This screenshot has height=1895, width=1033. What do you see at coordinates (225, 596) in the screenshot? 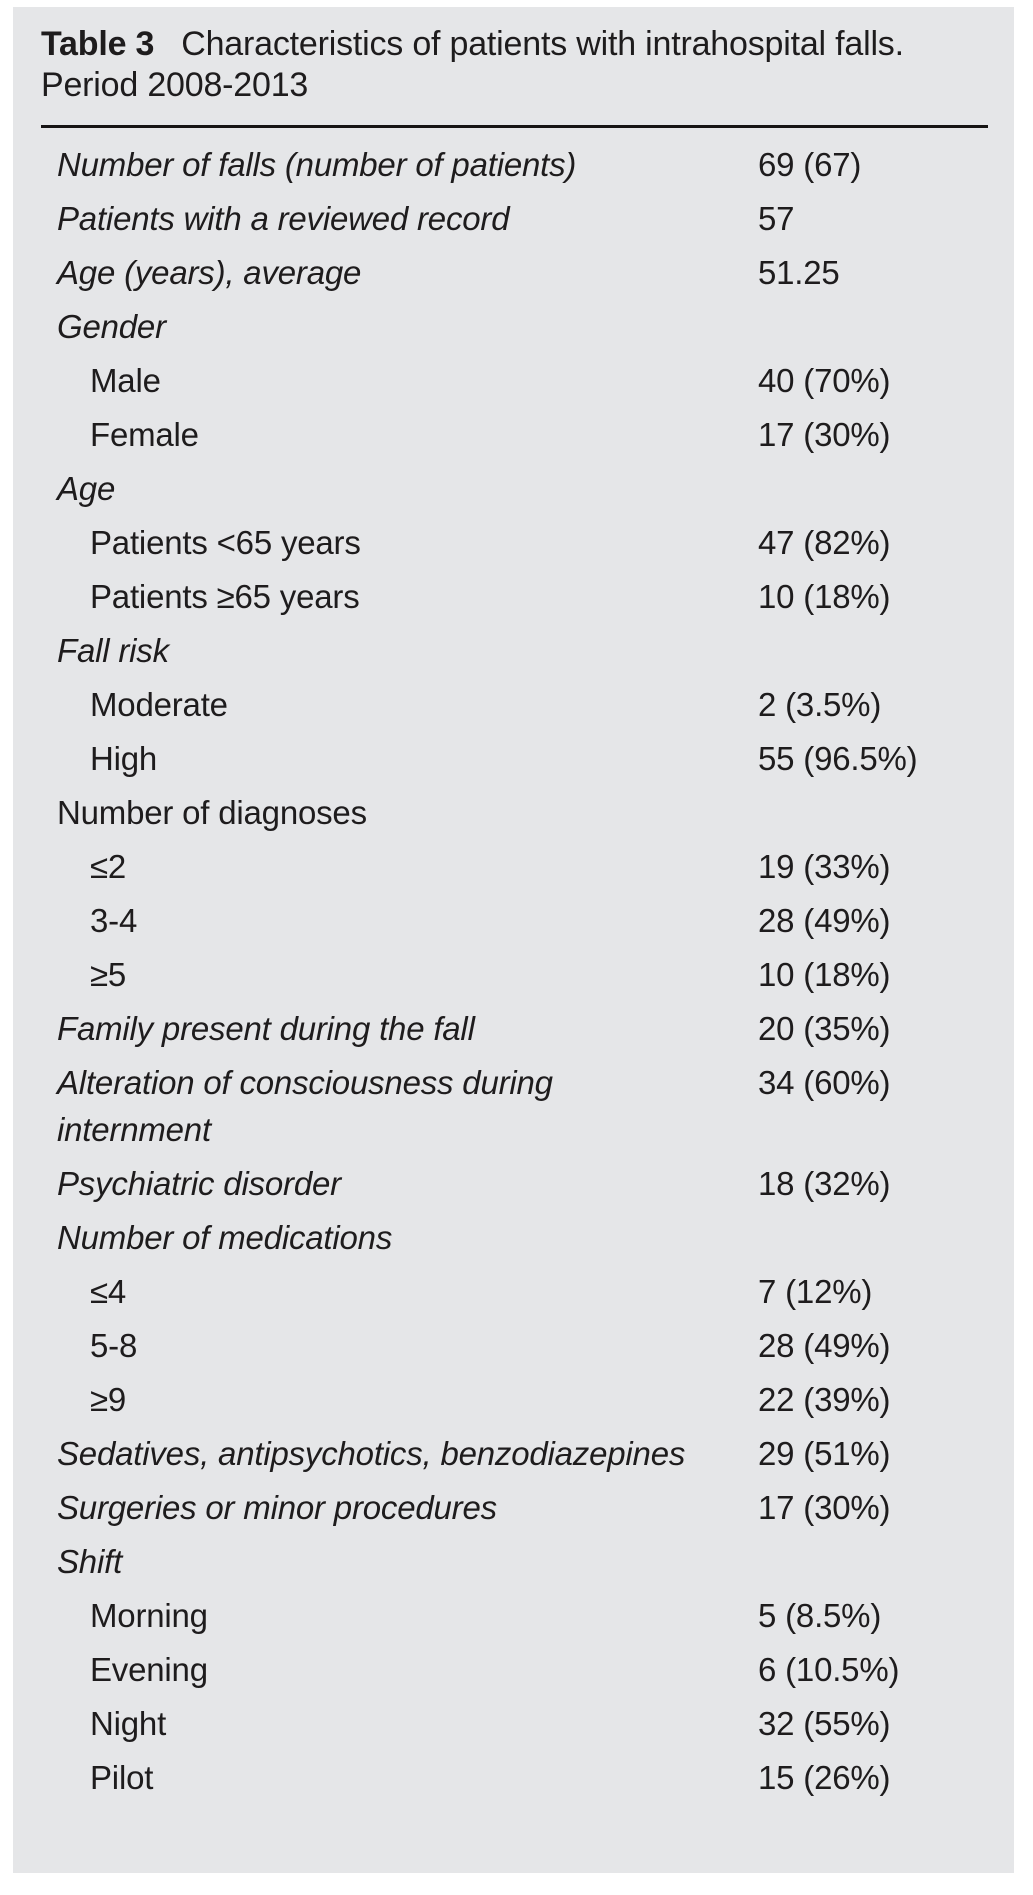
I see `row-label: Patients ≥65 years` at bounding box center [225, 596].